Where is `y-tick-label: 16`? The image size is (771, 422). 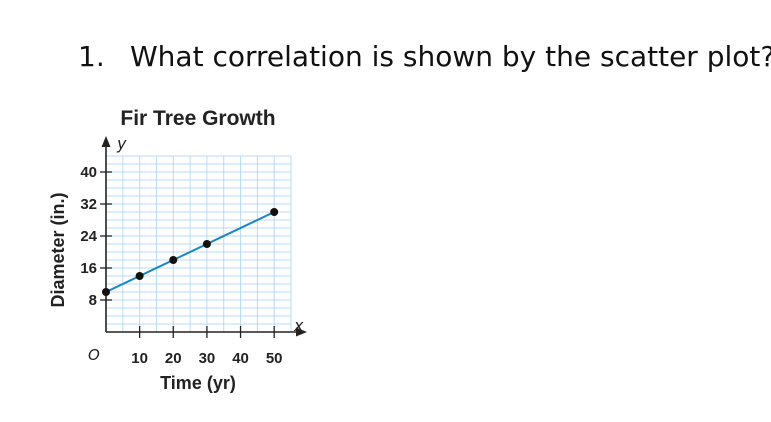
y-tick-label: 16 is located at coordinates (88, 268).